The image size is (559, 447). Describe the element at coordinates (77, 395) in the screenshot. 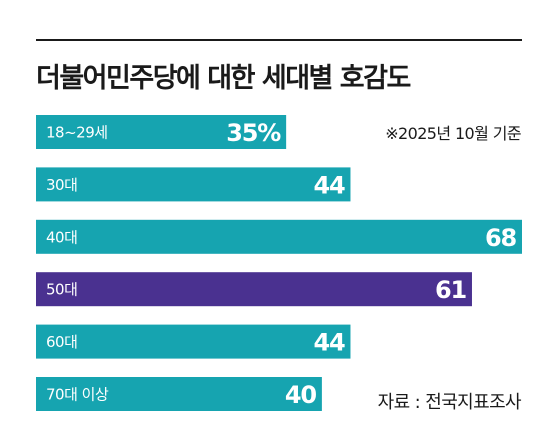

I see `bar-category-label: 70대 이상` at that location.